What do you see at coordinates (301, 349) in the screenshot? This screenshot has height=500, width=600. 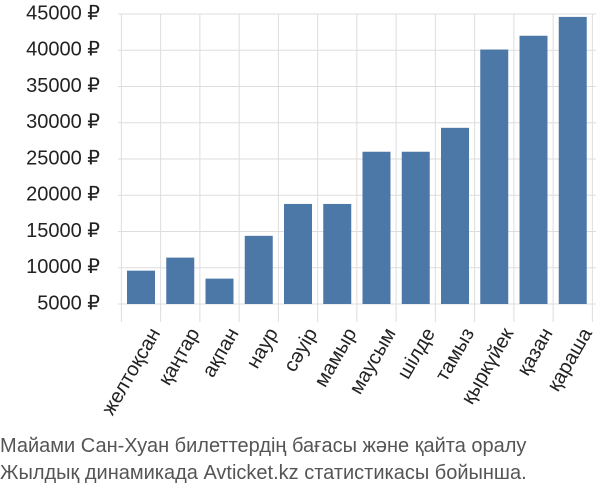 I see `x-tick-label: сәуір` at bounding box center [301, 349].